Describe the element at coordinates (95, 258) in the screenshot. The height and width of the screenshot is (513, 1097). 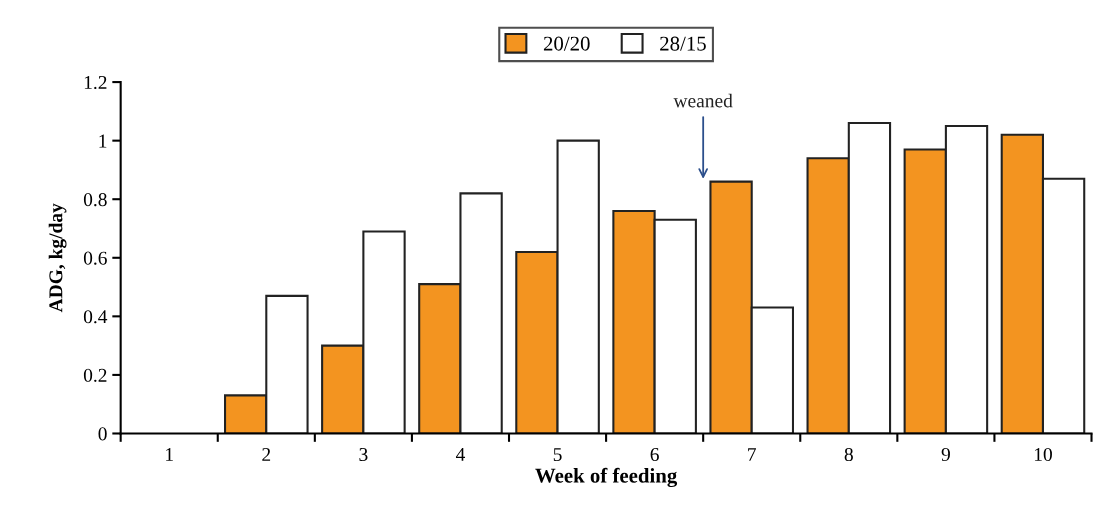
I see `y-tick-label: 0.6` at that location.